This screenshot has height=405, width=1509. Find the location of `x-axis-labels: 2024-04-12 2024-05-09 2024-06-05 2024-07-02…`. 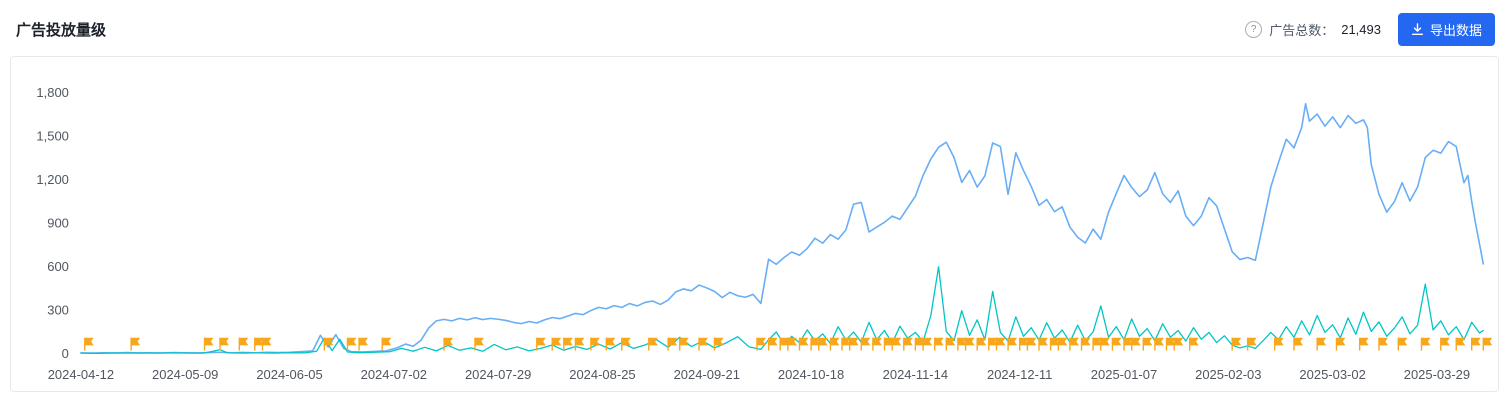

x-axis-labels: 2024-04-12 2024-05-09 2024-06-05 2024-07-02… is located at coordinates (759, 374).